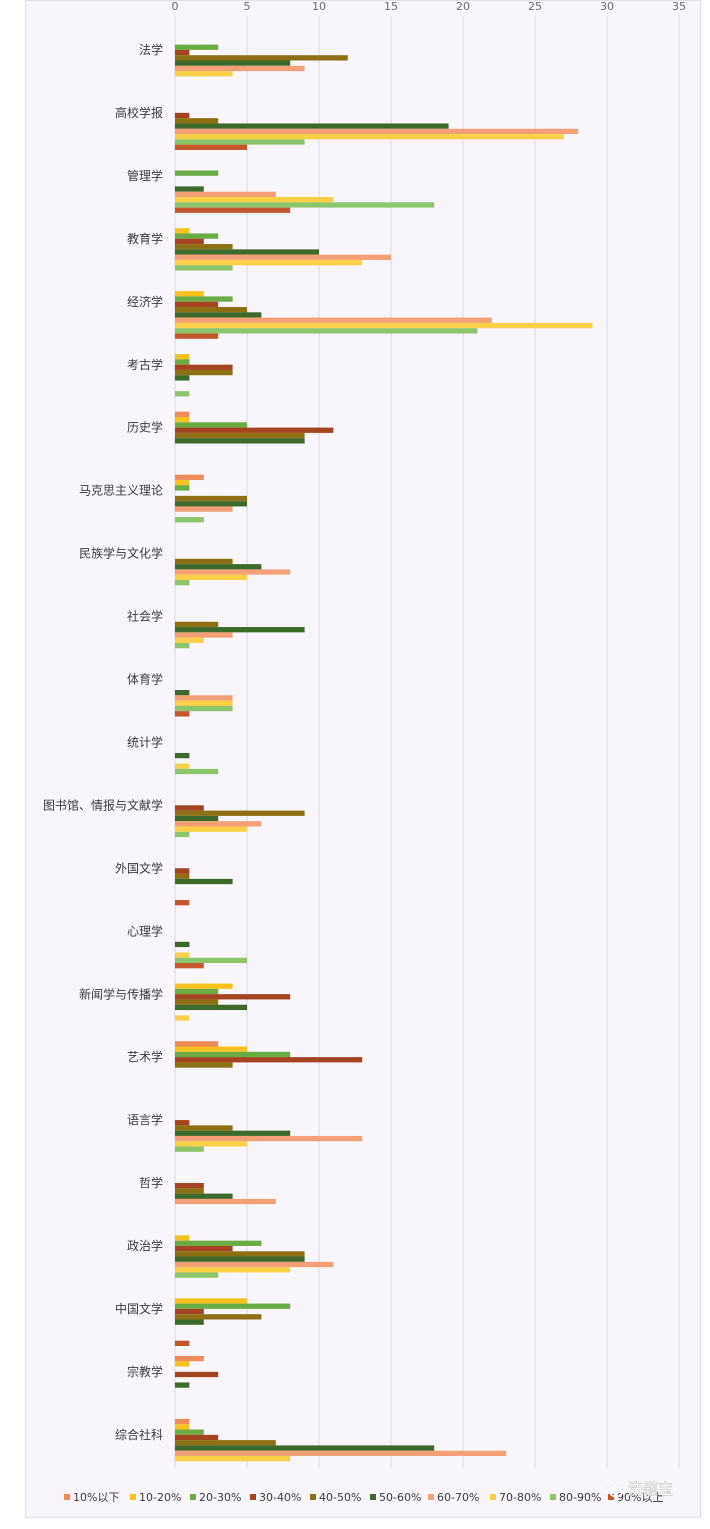  What do you see at coordinates (145, 238) in the screenshot?
I see `category-label: 教育学` at bounding box center [145, 238].